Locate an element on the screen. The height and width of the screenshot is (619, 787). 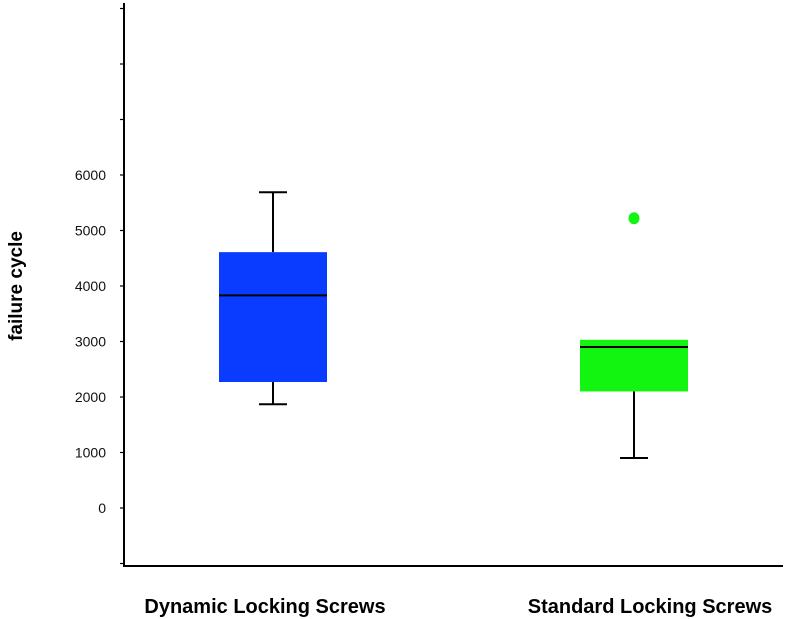
category-label-standard: Standard Locking Screws is located at coordinates (650, 607).